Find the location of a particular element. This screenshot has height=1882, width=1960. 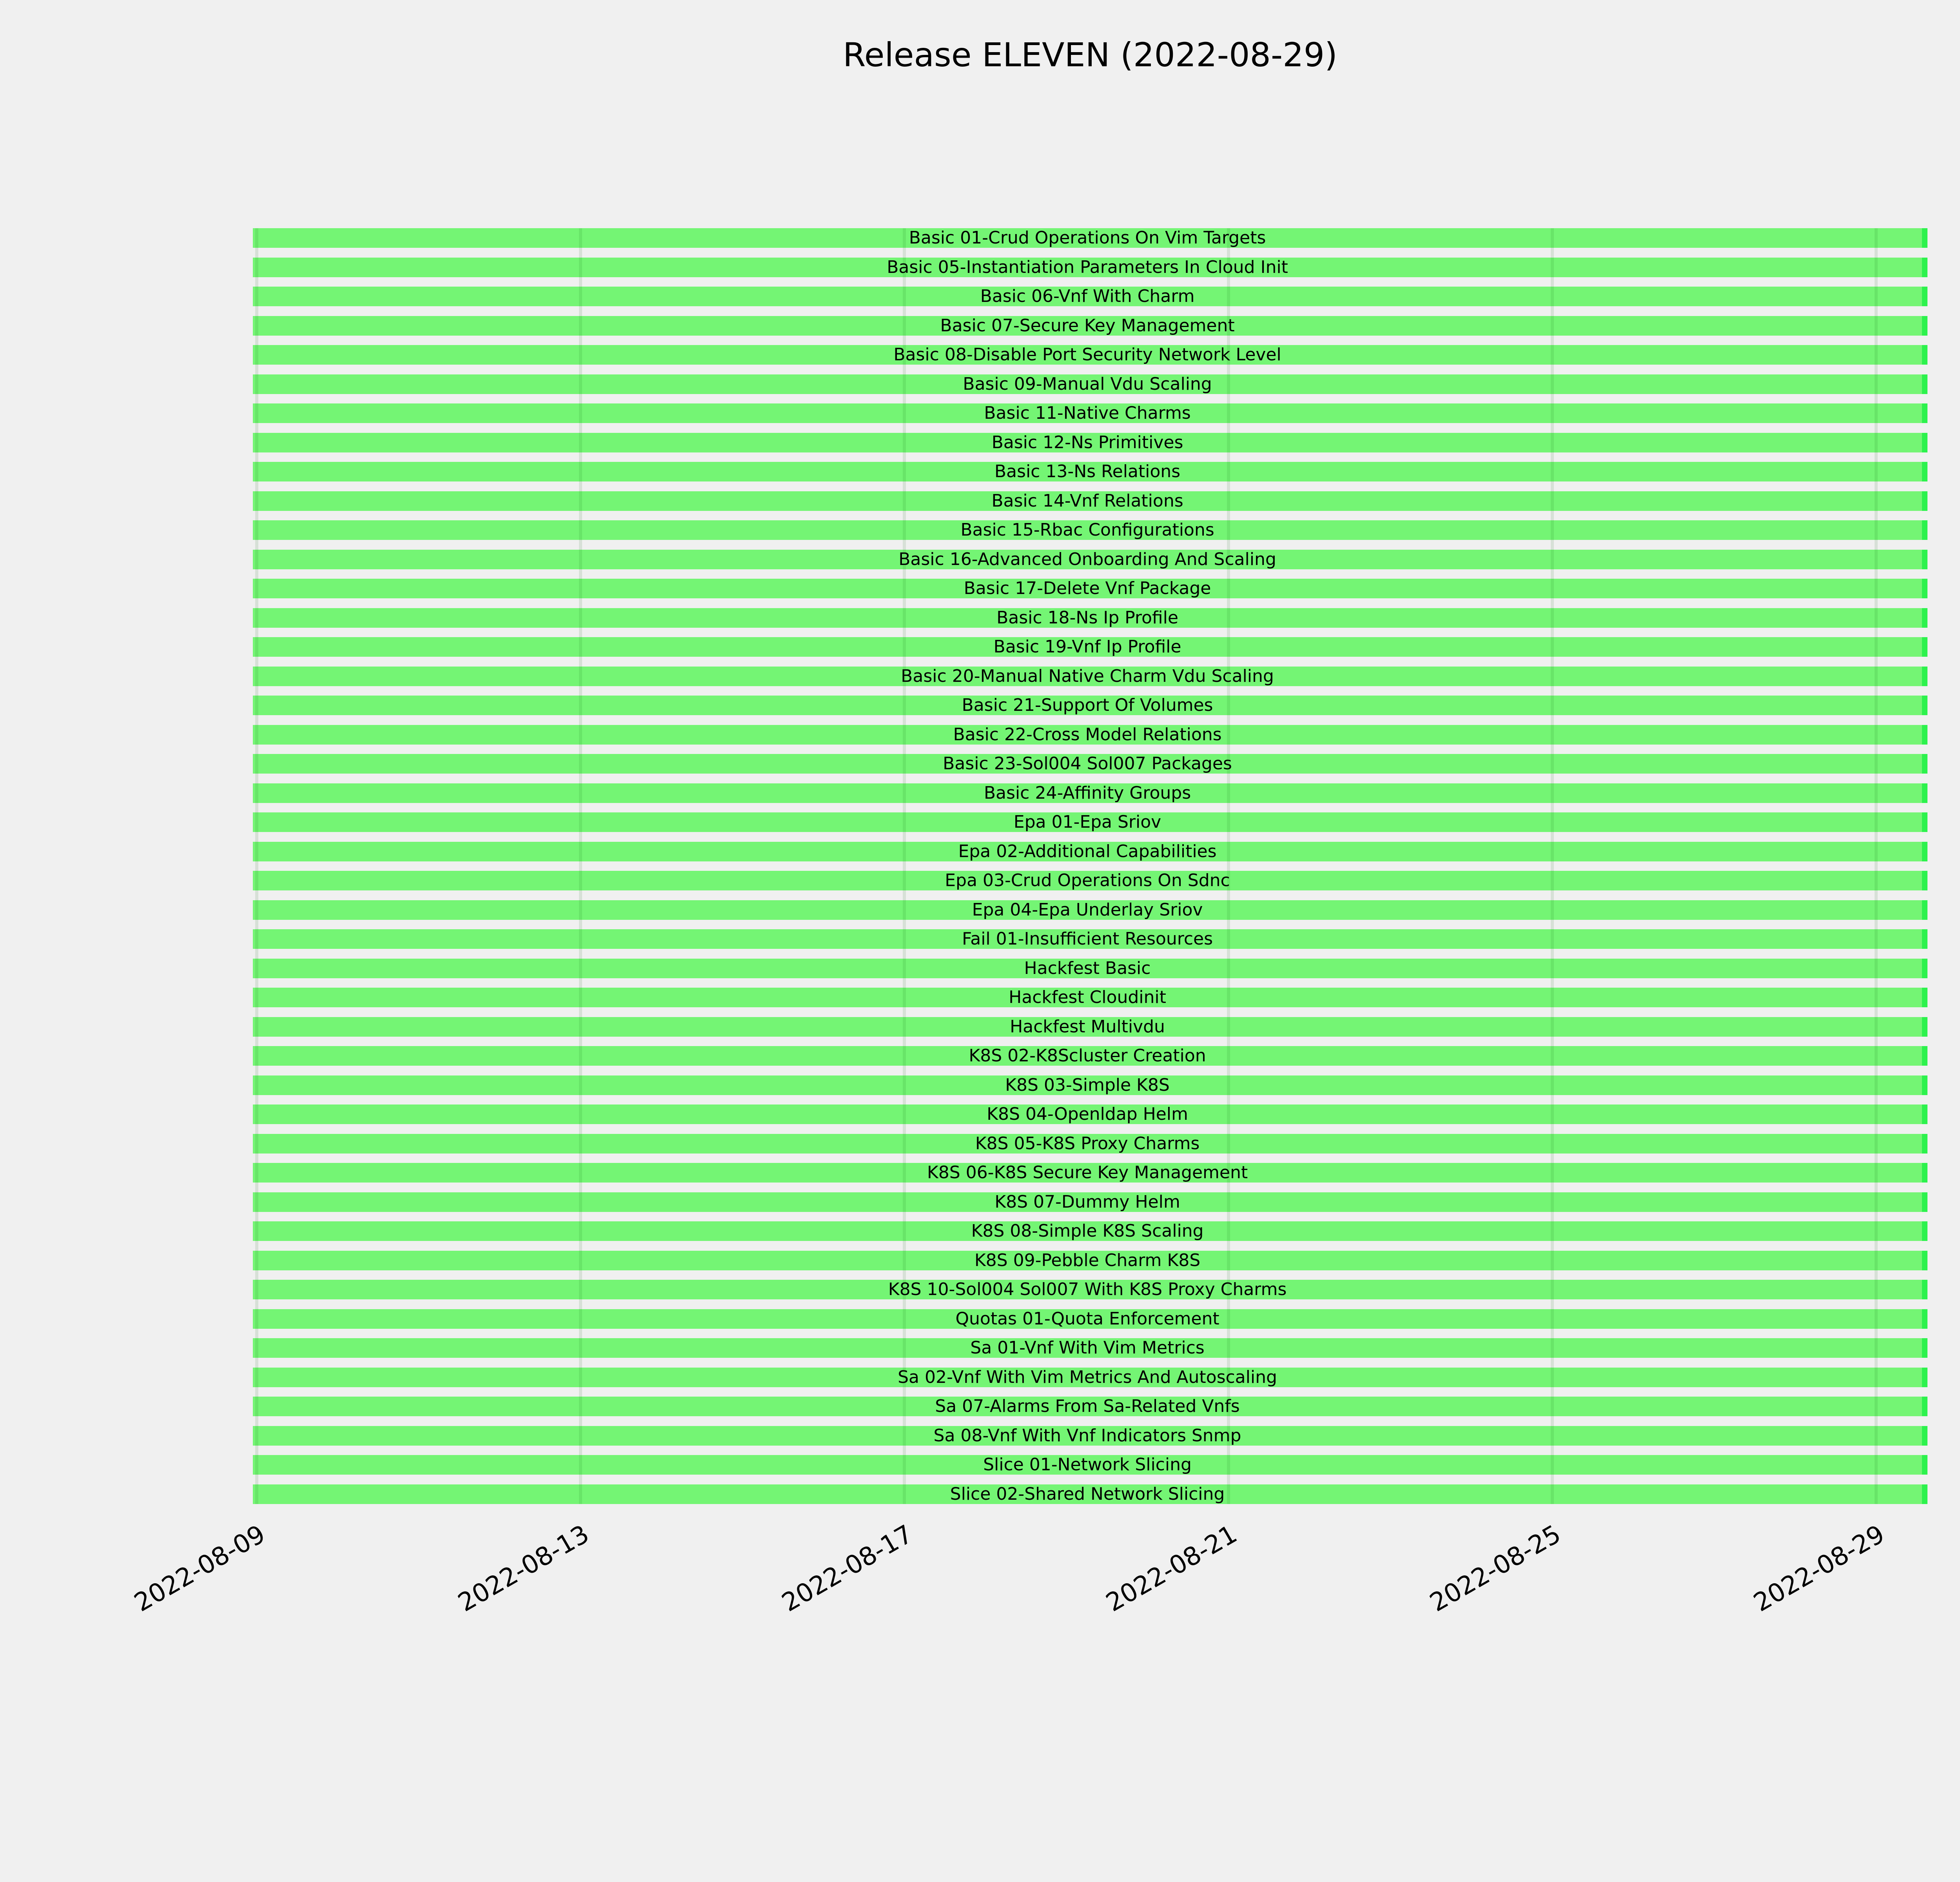

gantt-bar-label: Epa 02-Additional Capabilities is located at coordinates (1087, 851).